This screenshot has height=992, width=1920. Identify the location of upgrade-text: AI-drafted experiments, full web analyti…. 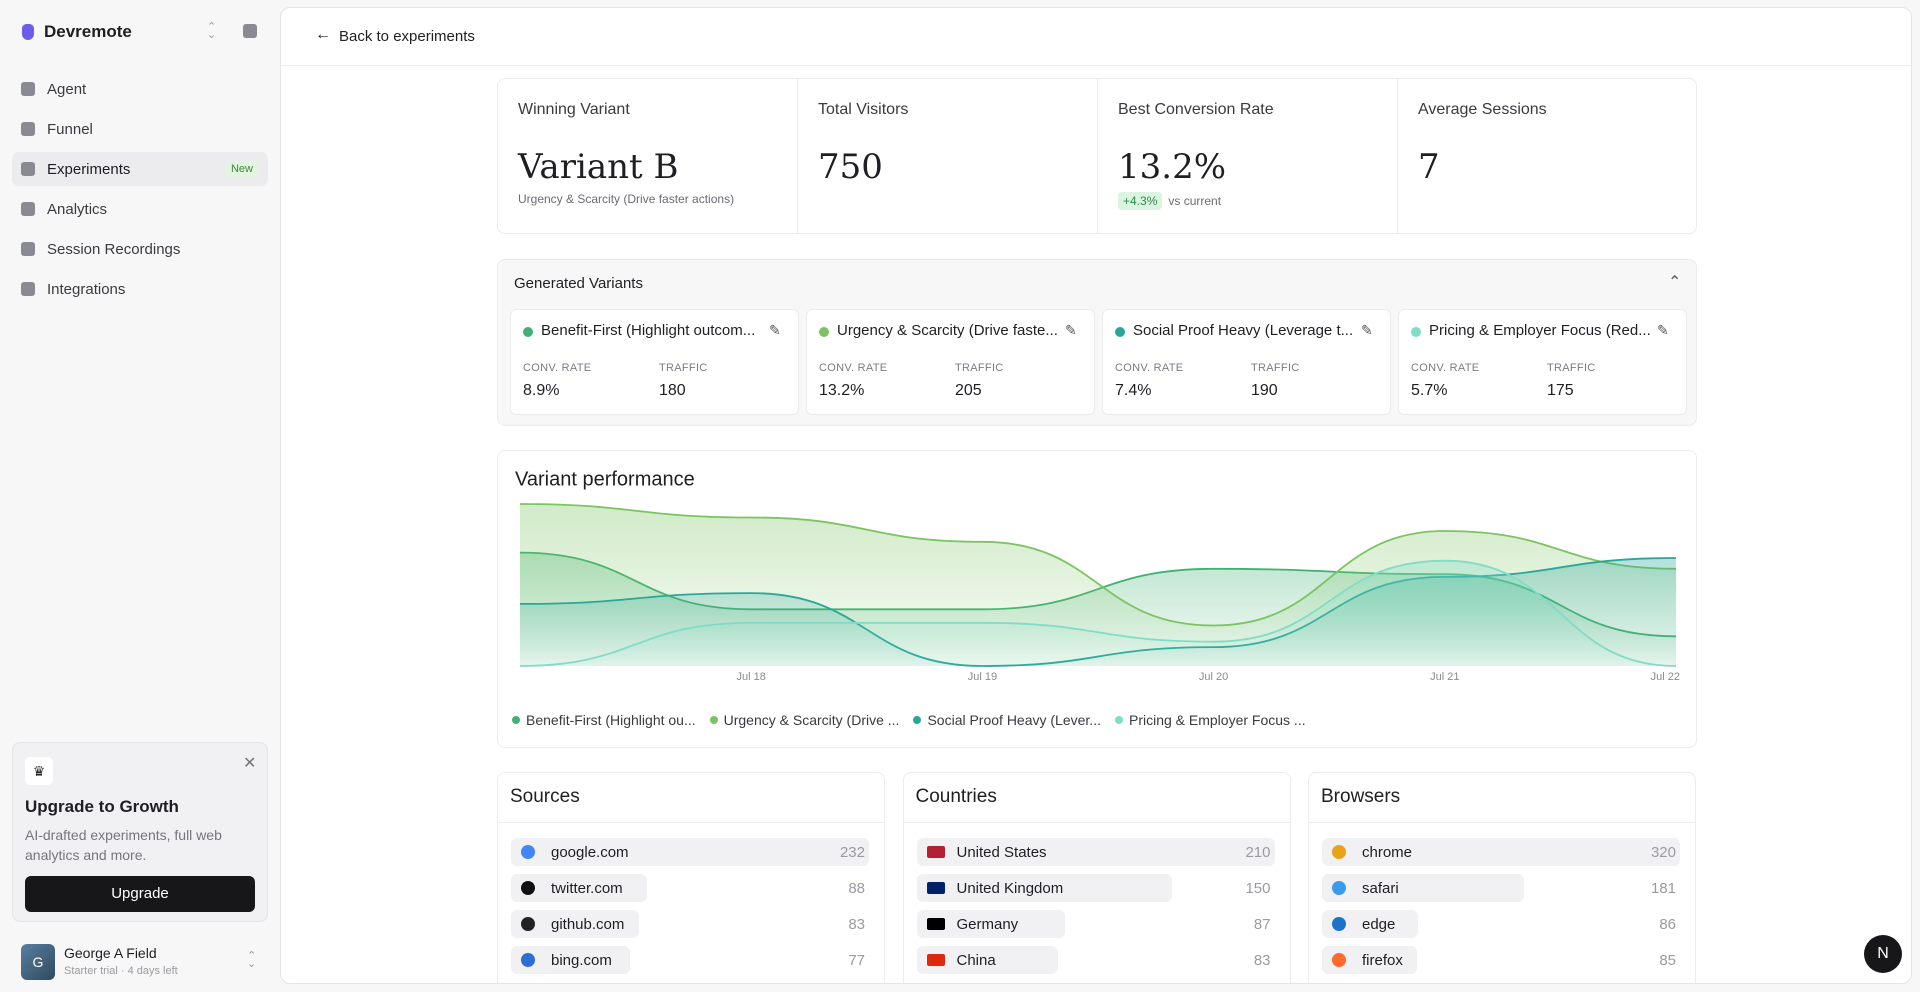
(123, 845).